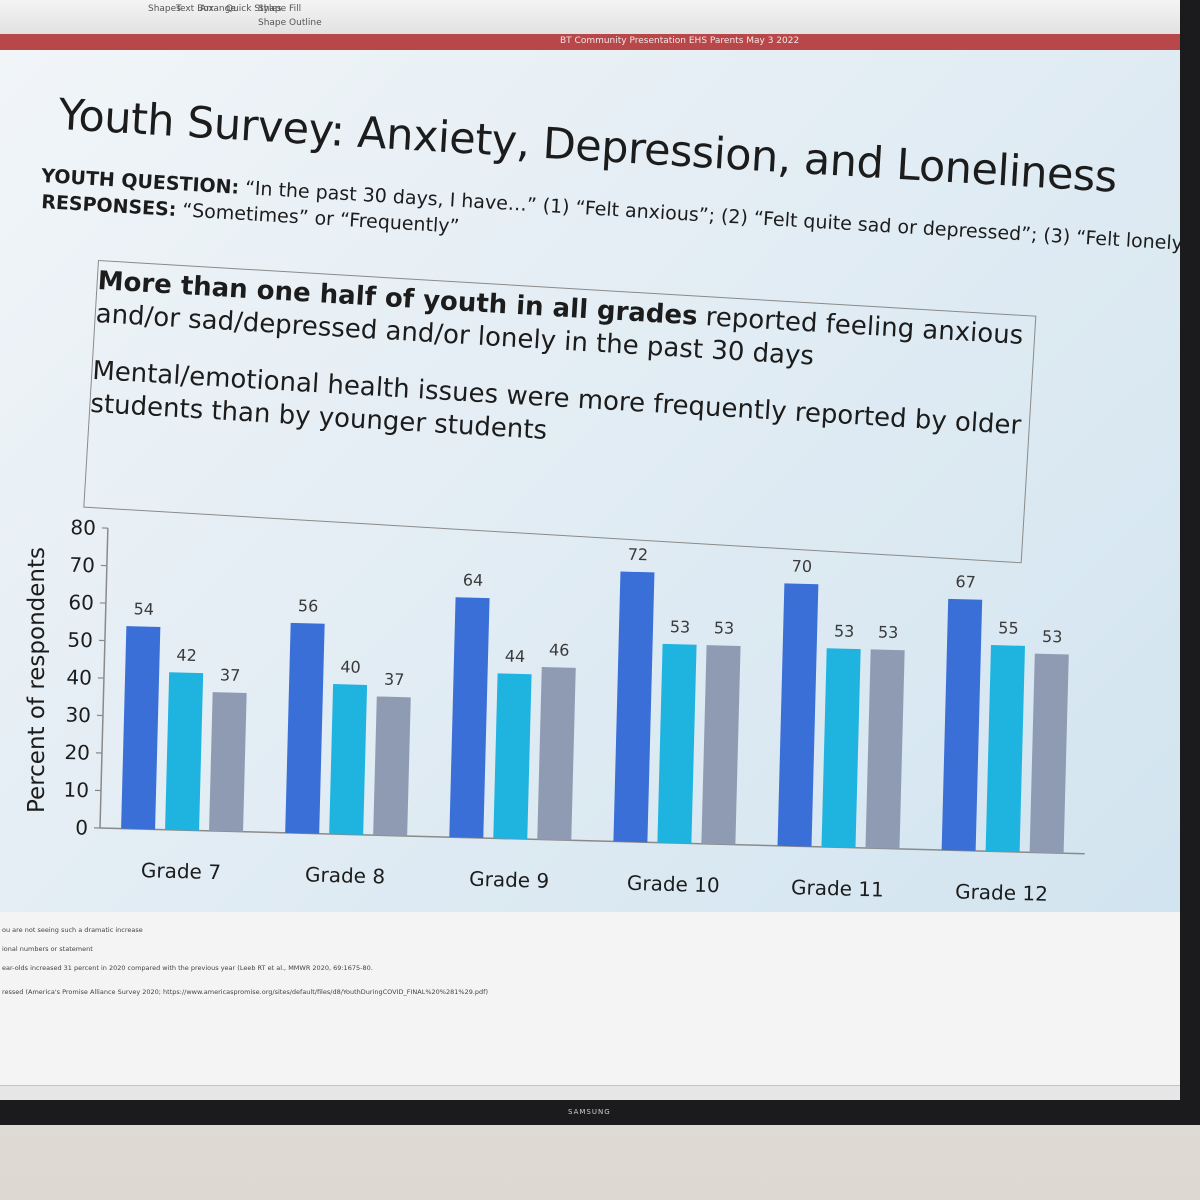  I want to click on status-bar, so click(590, 1092).